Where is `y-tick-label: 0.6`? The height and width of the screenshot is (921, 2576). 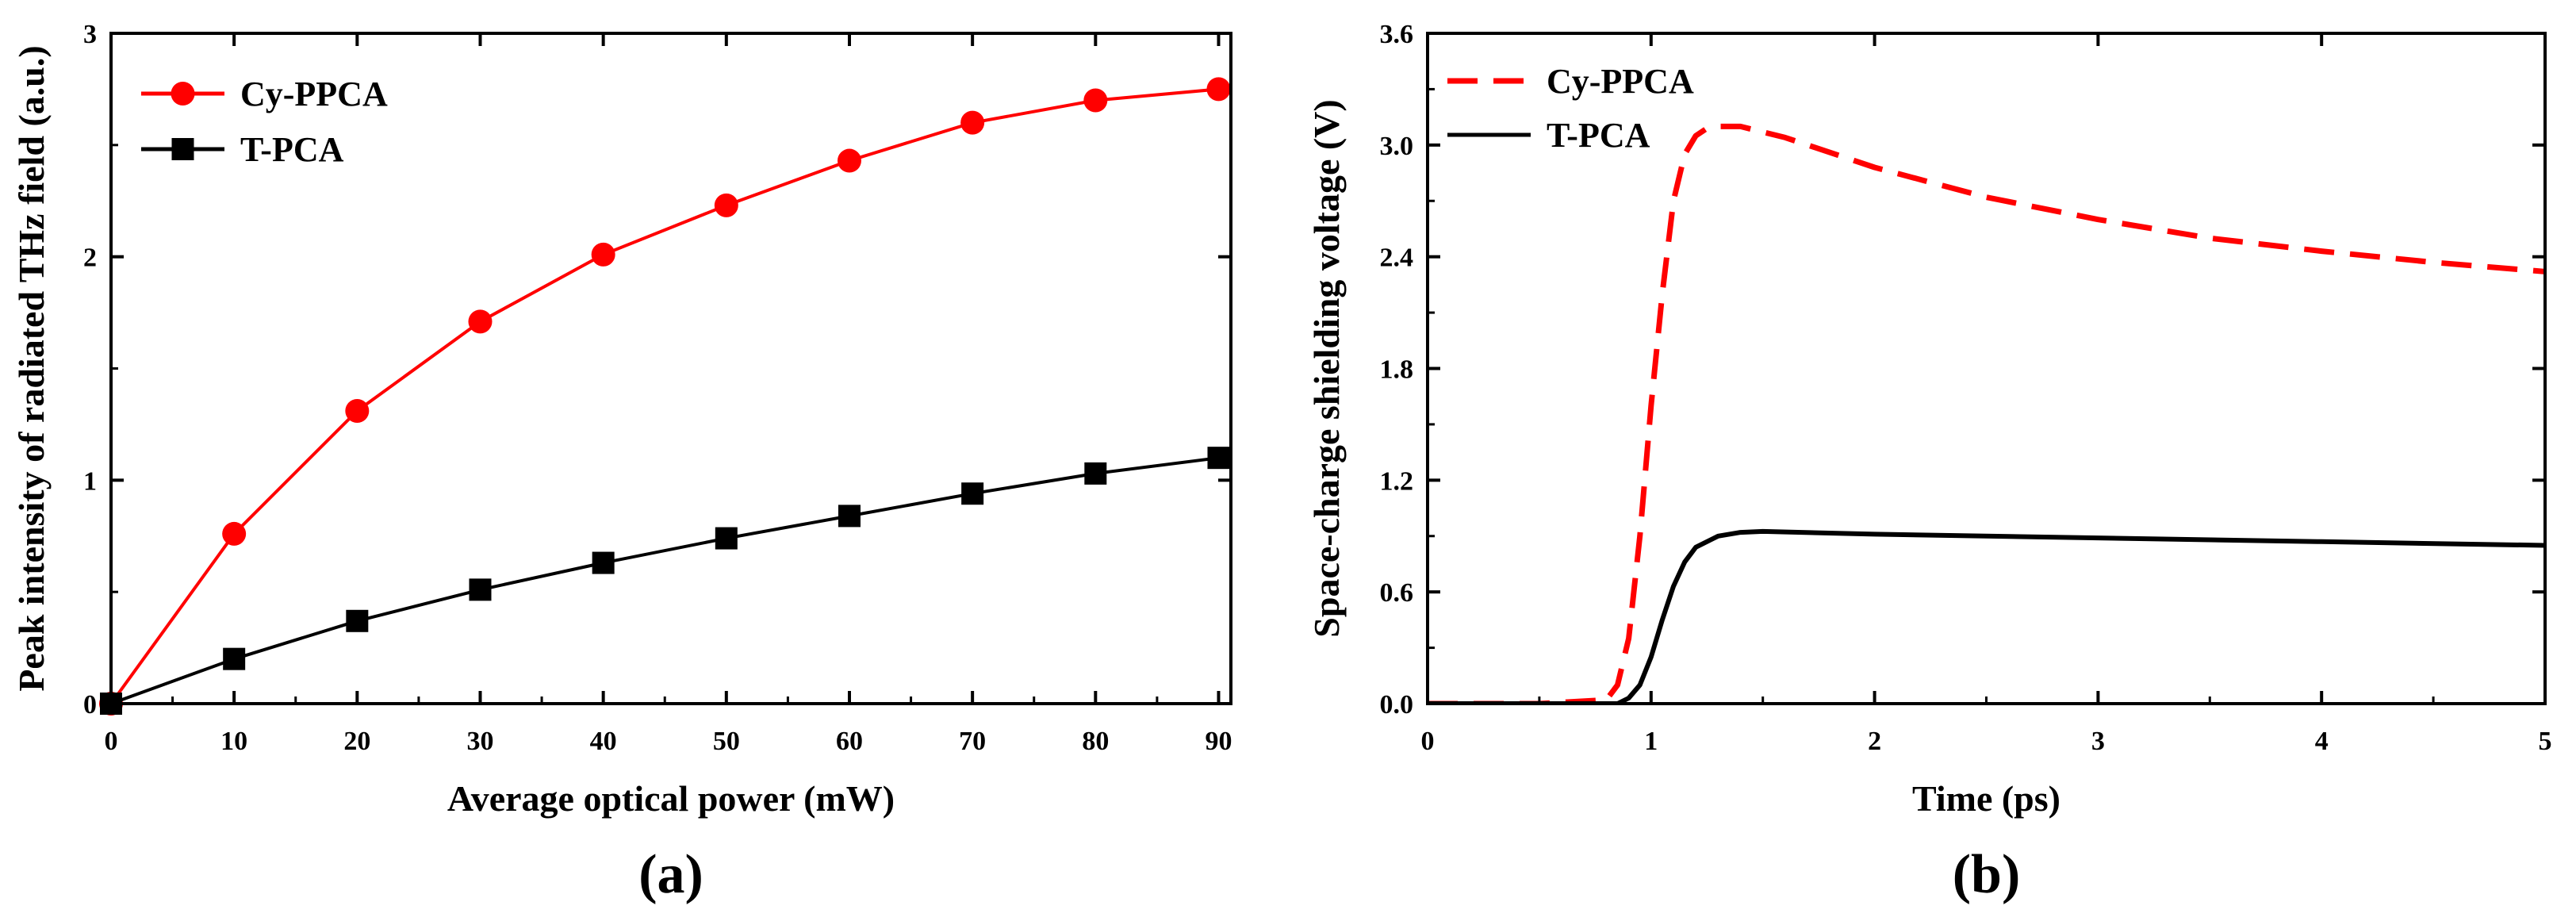 y-tick-label: 0.6 is located at coordinates (1397, 593).